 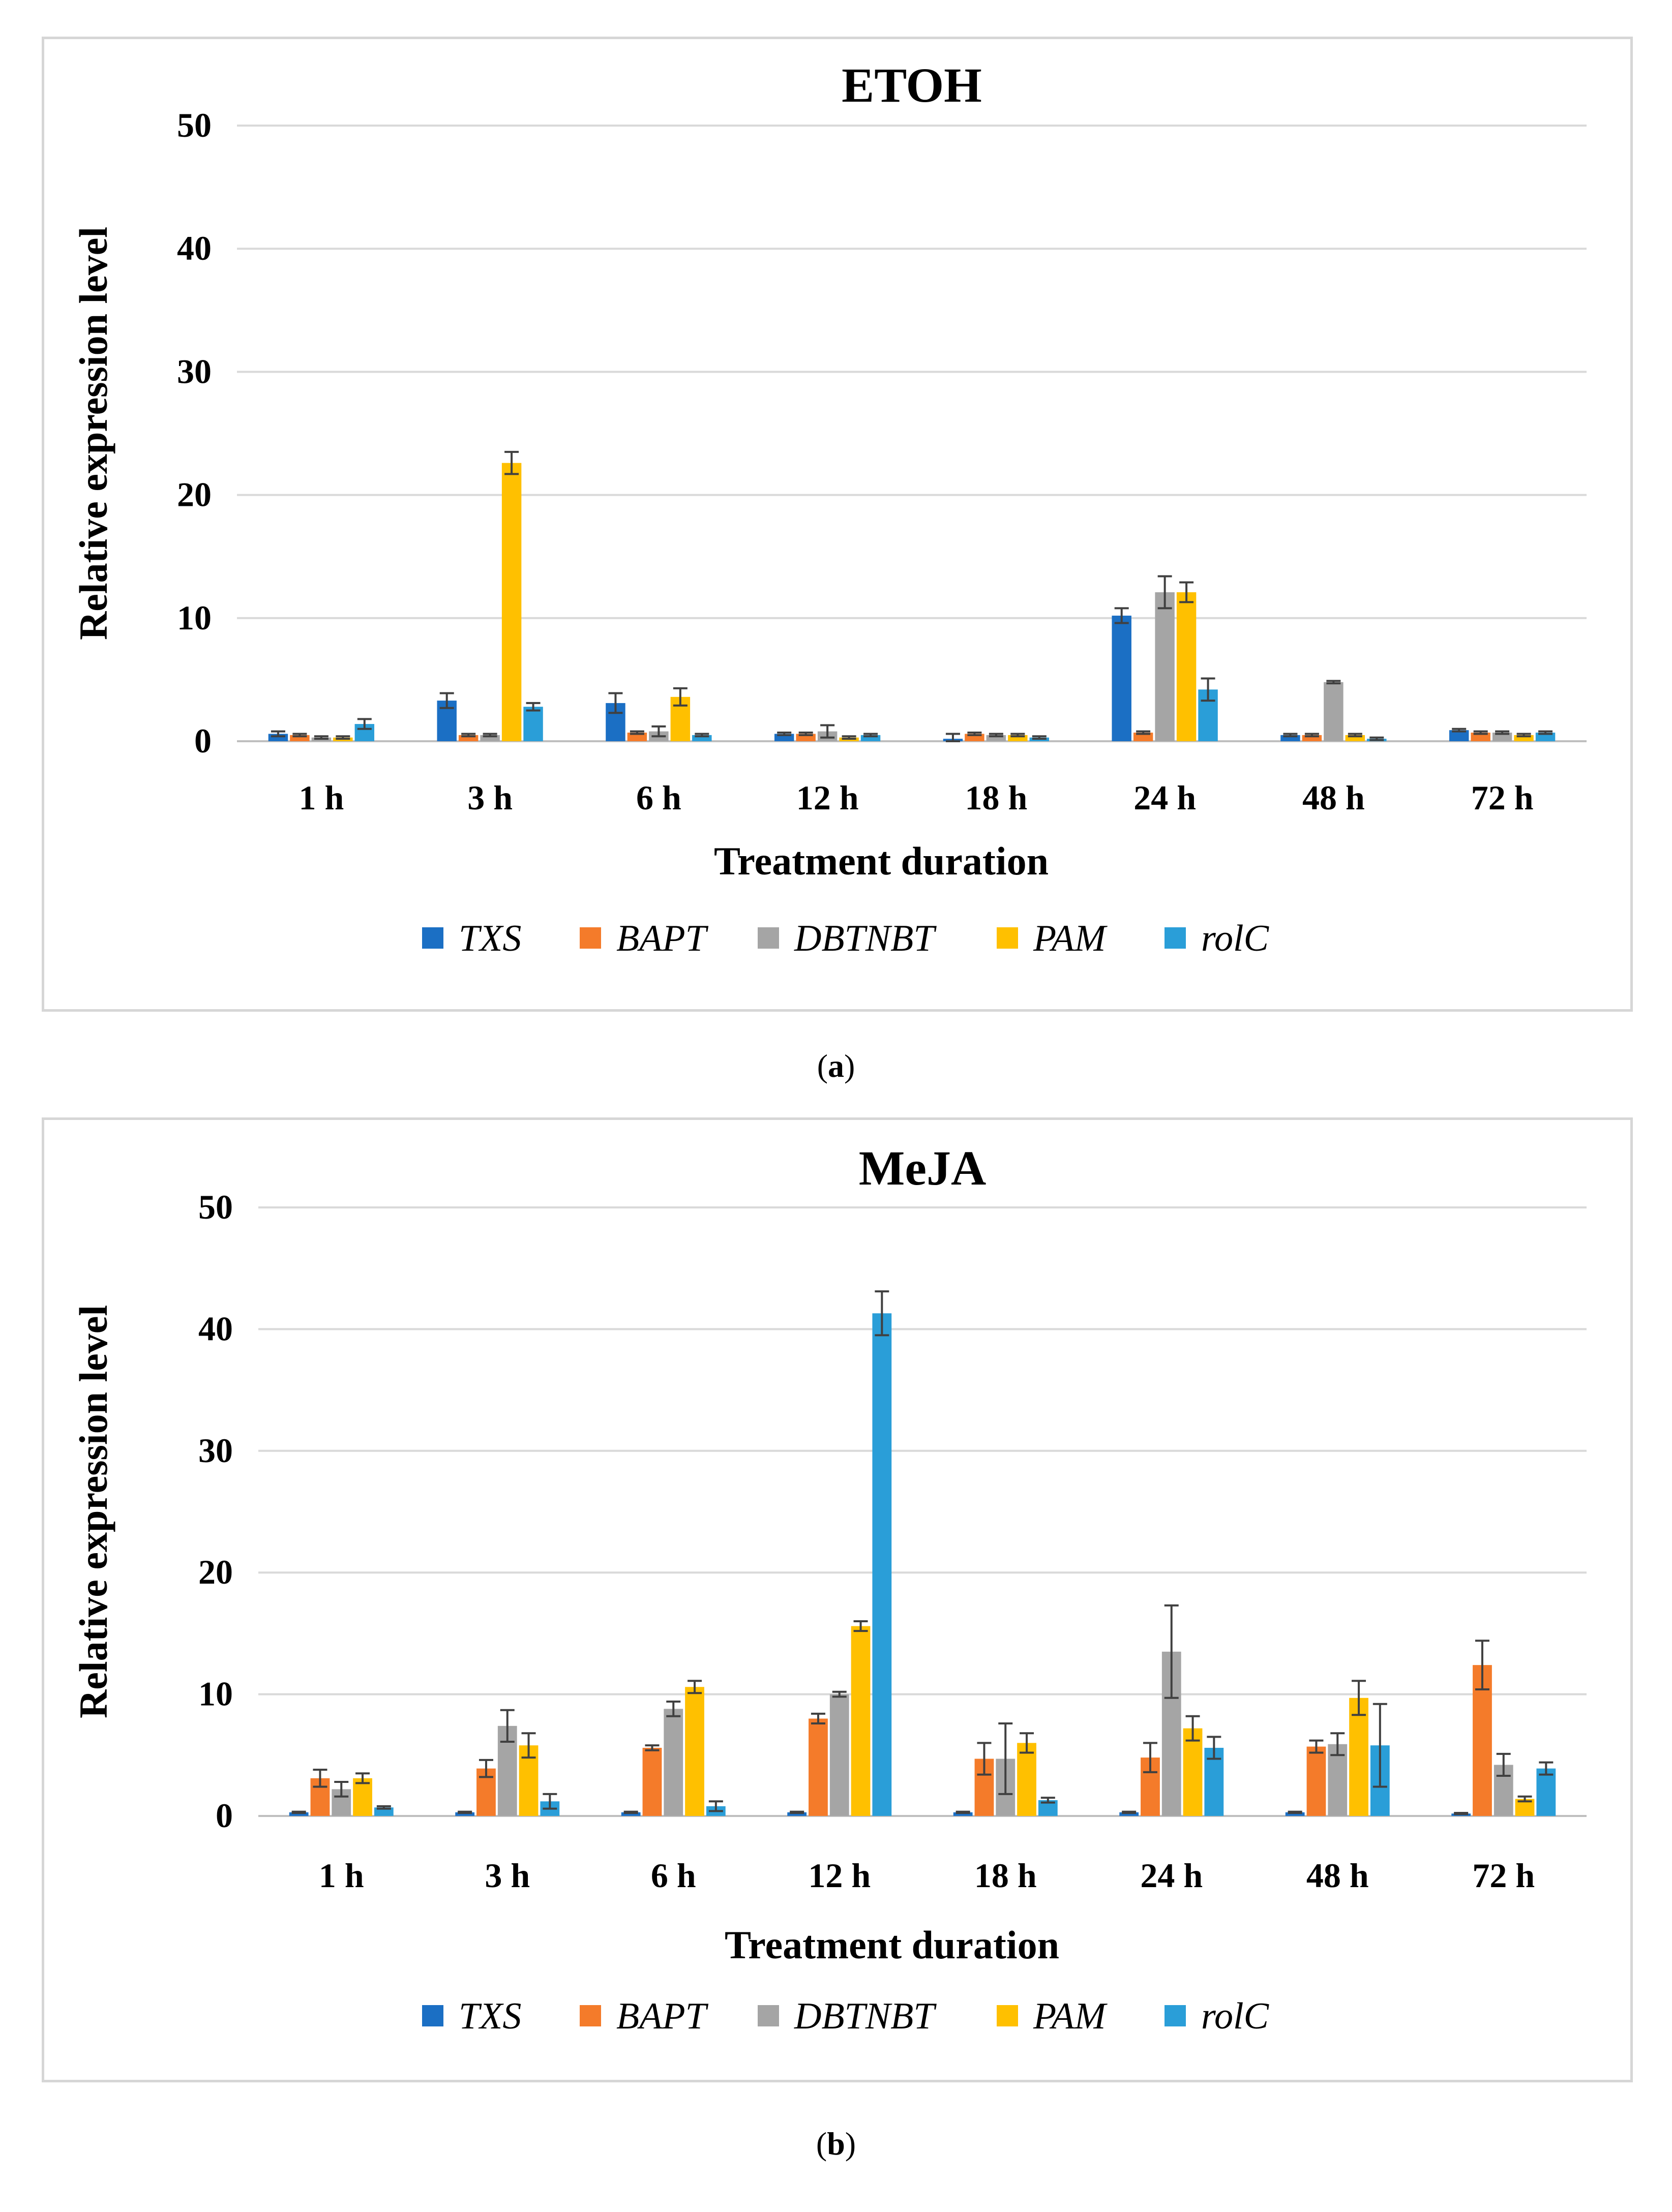 What do you see at coordinates (912, 85) in the screenshot?
I see `chart-title: ETOH` at bounding box center [912, 85].